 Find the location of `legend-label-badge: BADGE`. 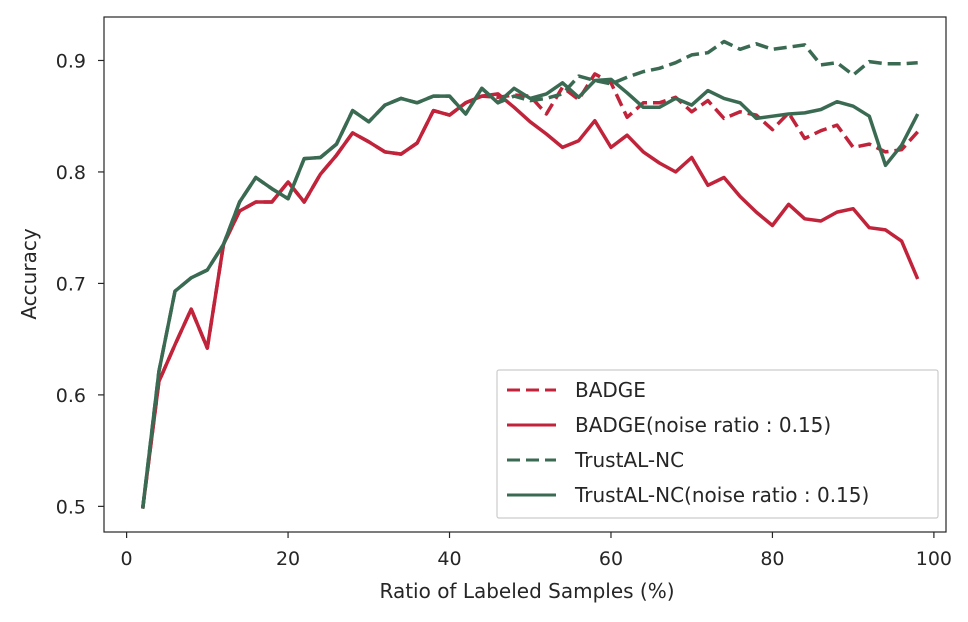

legend-label-badge: BADGE is located at coordinates (610, 390).